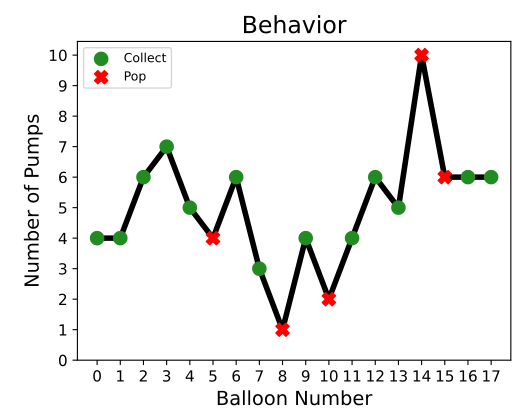  I want to click on x-tick-label: 1, so click(120, 376).